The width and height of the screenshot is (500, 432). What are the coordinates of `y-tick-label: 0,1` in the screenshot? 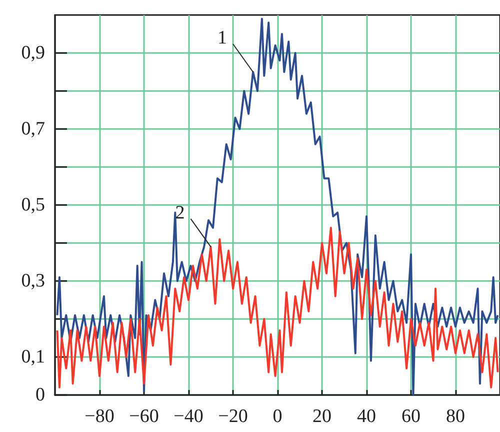 It's located at (33, 357).